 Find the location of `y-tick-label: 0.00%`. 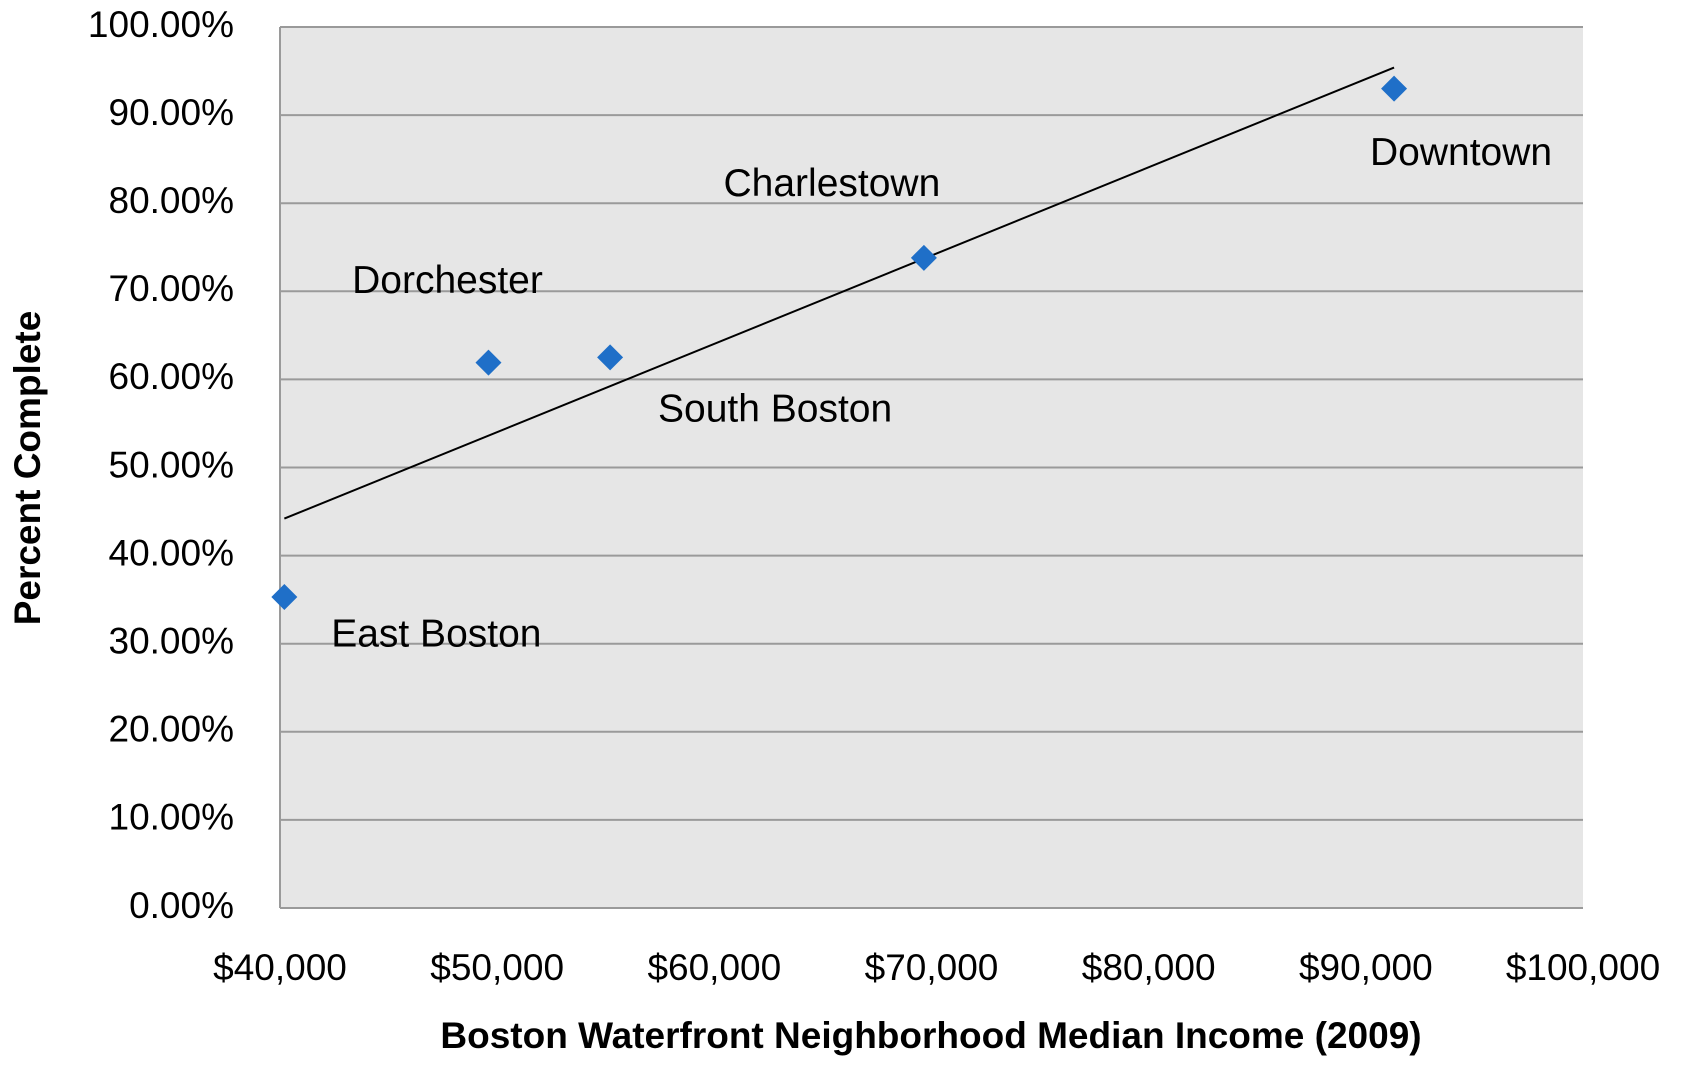

y-tick-label: 0.00% is located at coordinates (181, 905).